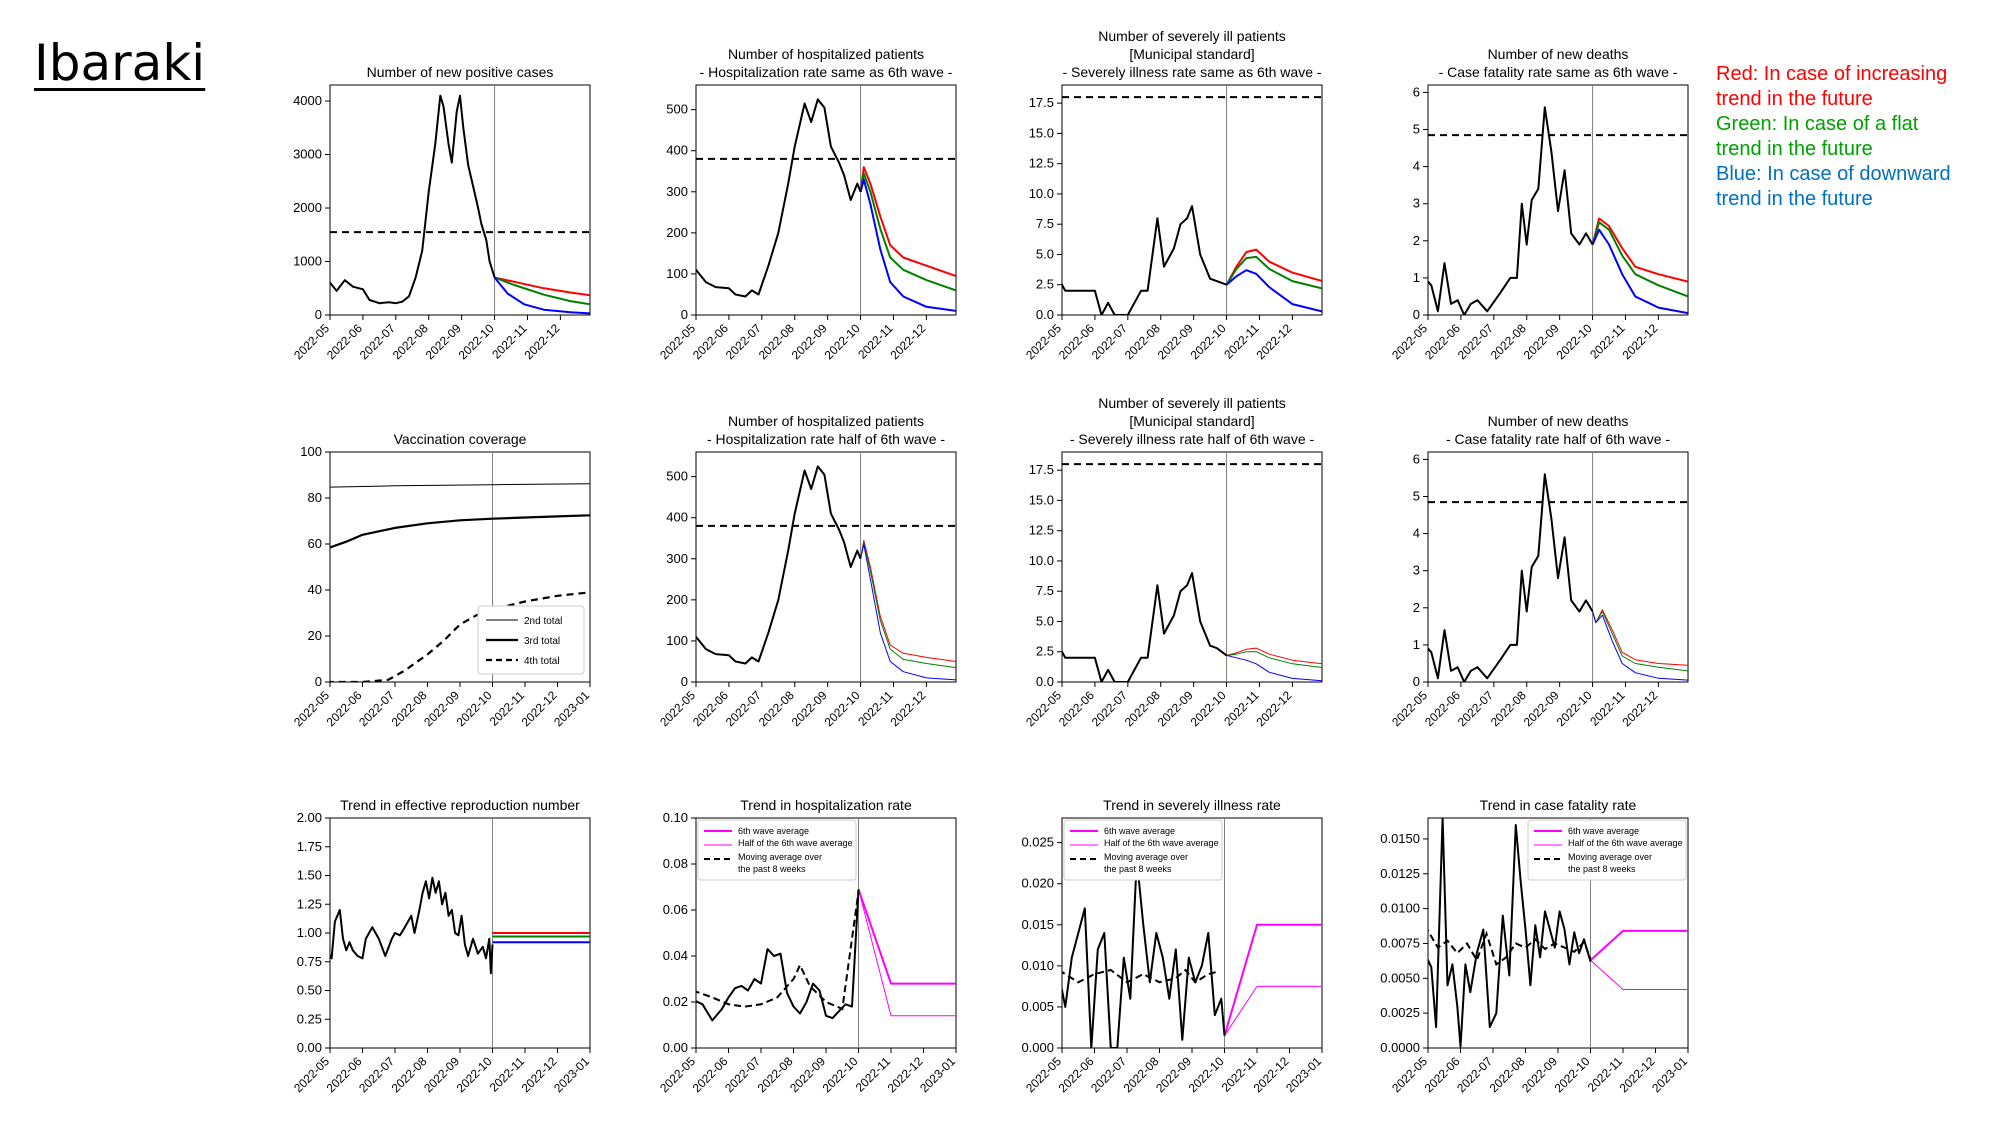  Describe the element at coordinates (1272, 979) in the screenshot. I see `sixth-wave-average-line` at that location.